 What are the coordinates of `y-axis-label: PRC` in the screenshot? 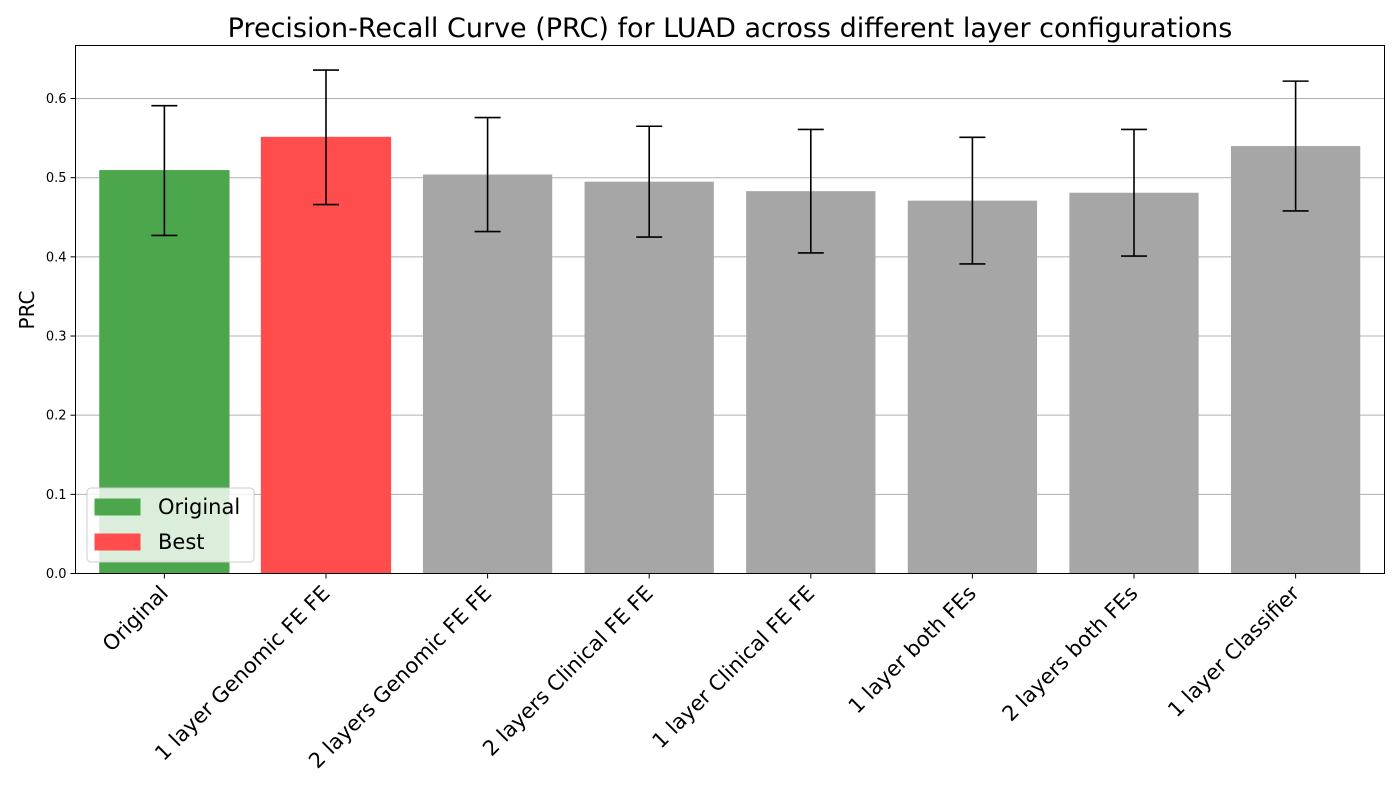 It's located at (27, 310).